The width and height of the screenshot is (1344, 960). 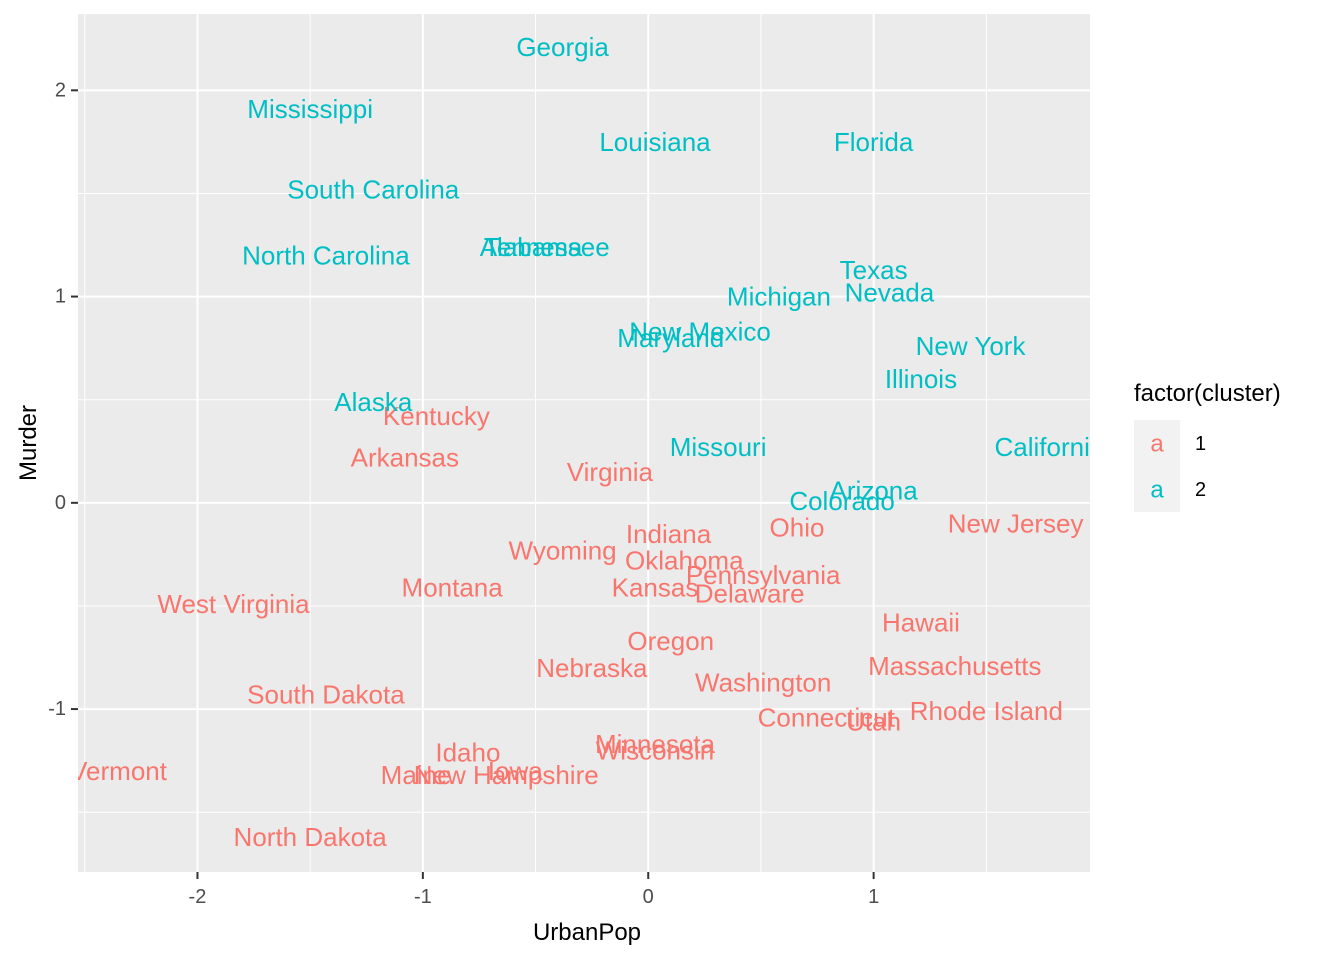 What do you see at coordinates (718, 447) in the screenshot?
I see `point-label: Missouri` at bounding box center [718, 447].